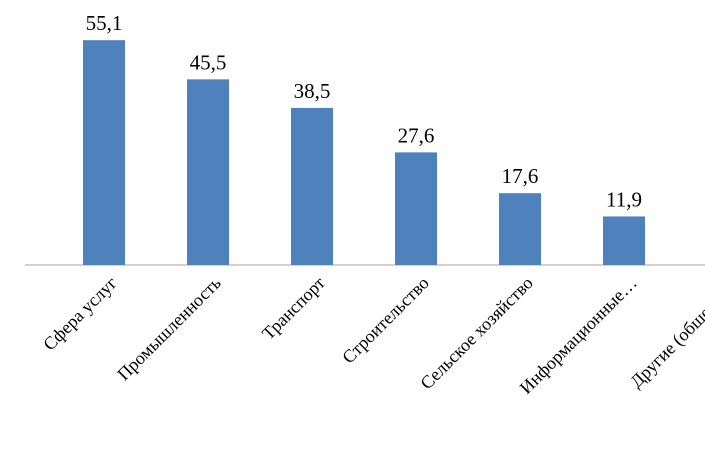  What do you see at coordinates (208, 62) in the screenshot?
I see `data-label: 45,5` at bounding box center [208, 62].